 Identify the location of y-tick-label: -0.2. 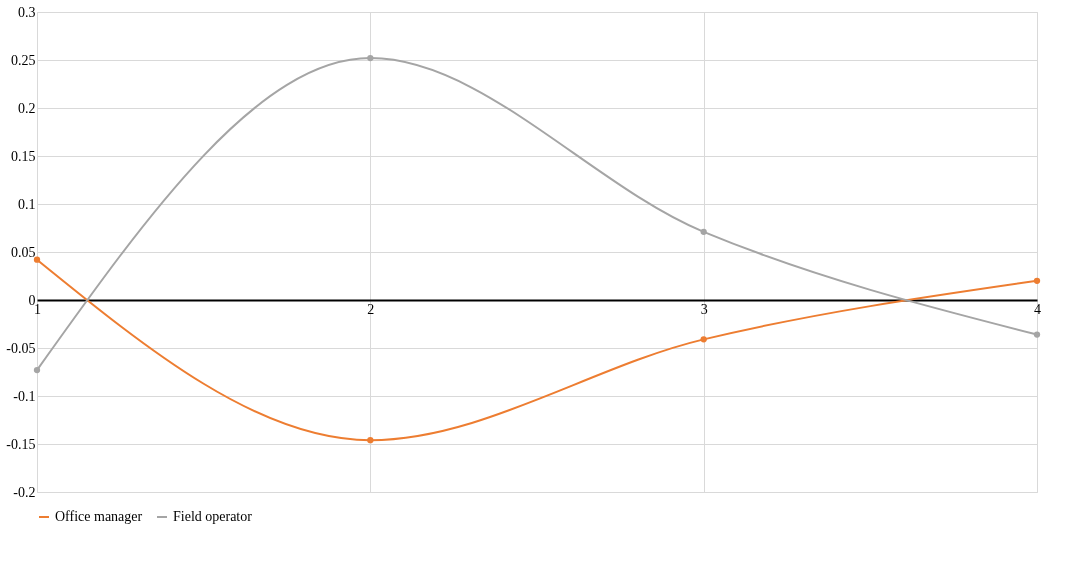
(24, 492).